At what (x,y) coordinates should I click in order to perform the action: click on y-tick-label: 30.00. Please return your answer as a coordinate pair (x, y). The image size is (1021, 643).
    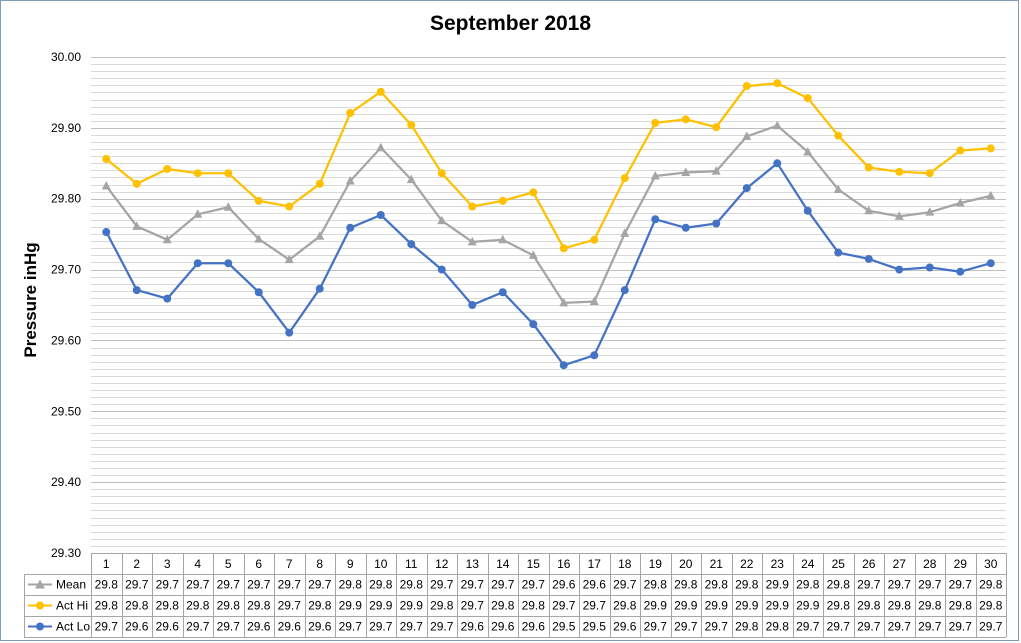
    Looking at the image, I should click on (66, 57).